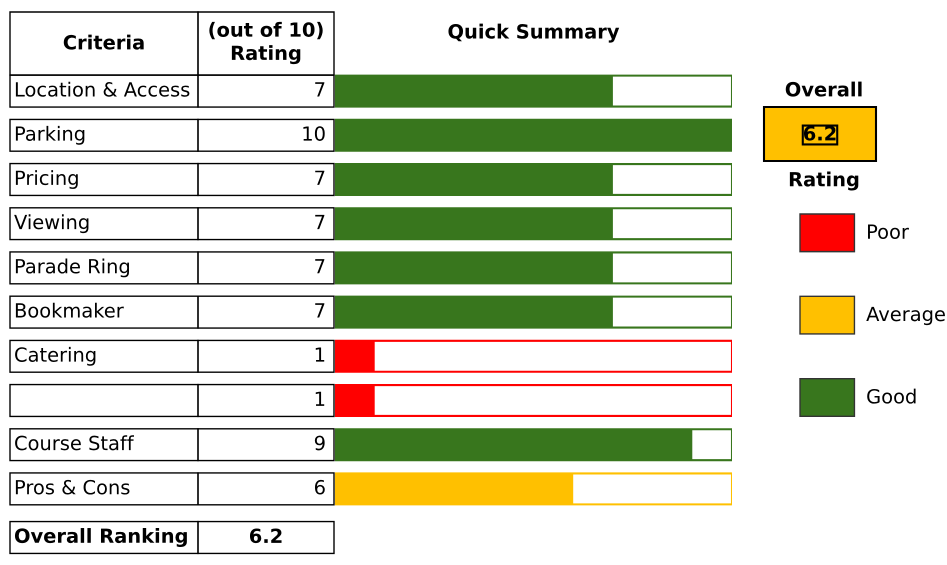 The height and width of the screenshot is (565, 947). What do you see at coordinates (266, 43) in the screenshot?
I see `text: (out of 10) Rating` at bounding box center [266, 43].